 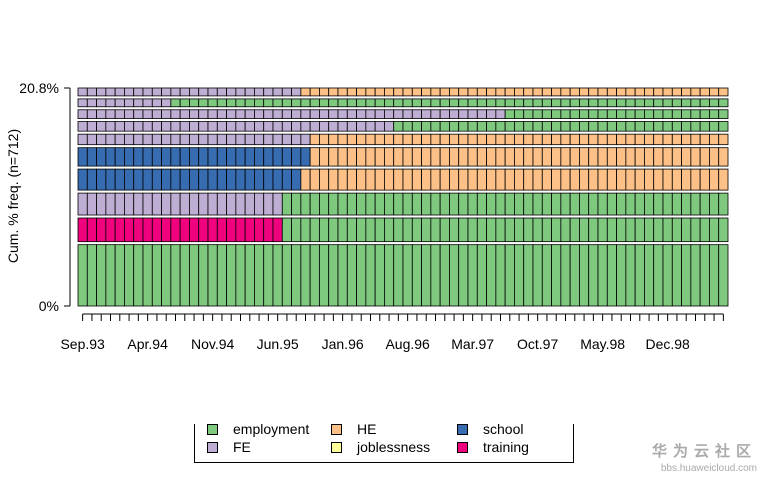 What do you see at coordinates (343, 344) in the screenshot?
I see `x-tick-label: Jan.96` at bounding box center [343, 344].